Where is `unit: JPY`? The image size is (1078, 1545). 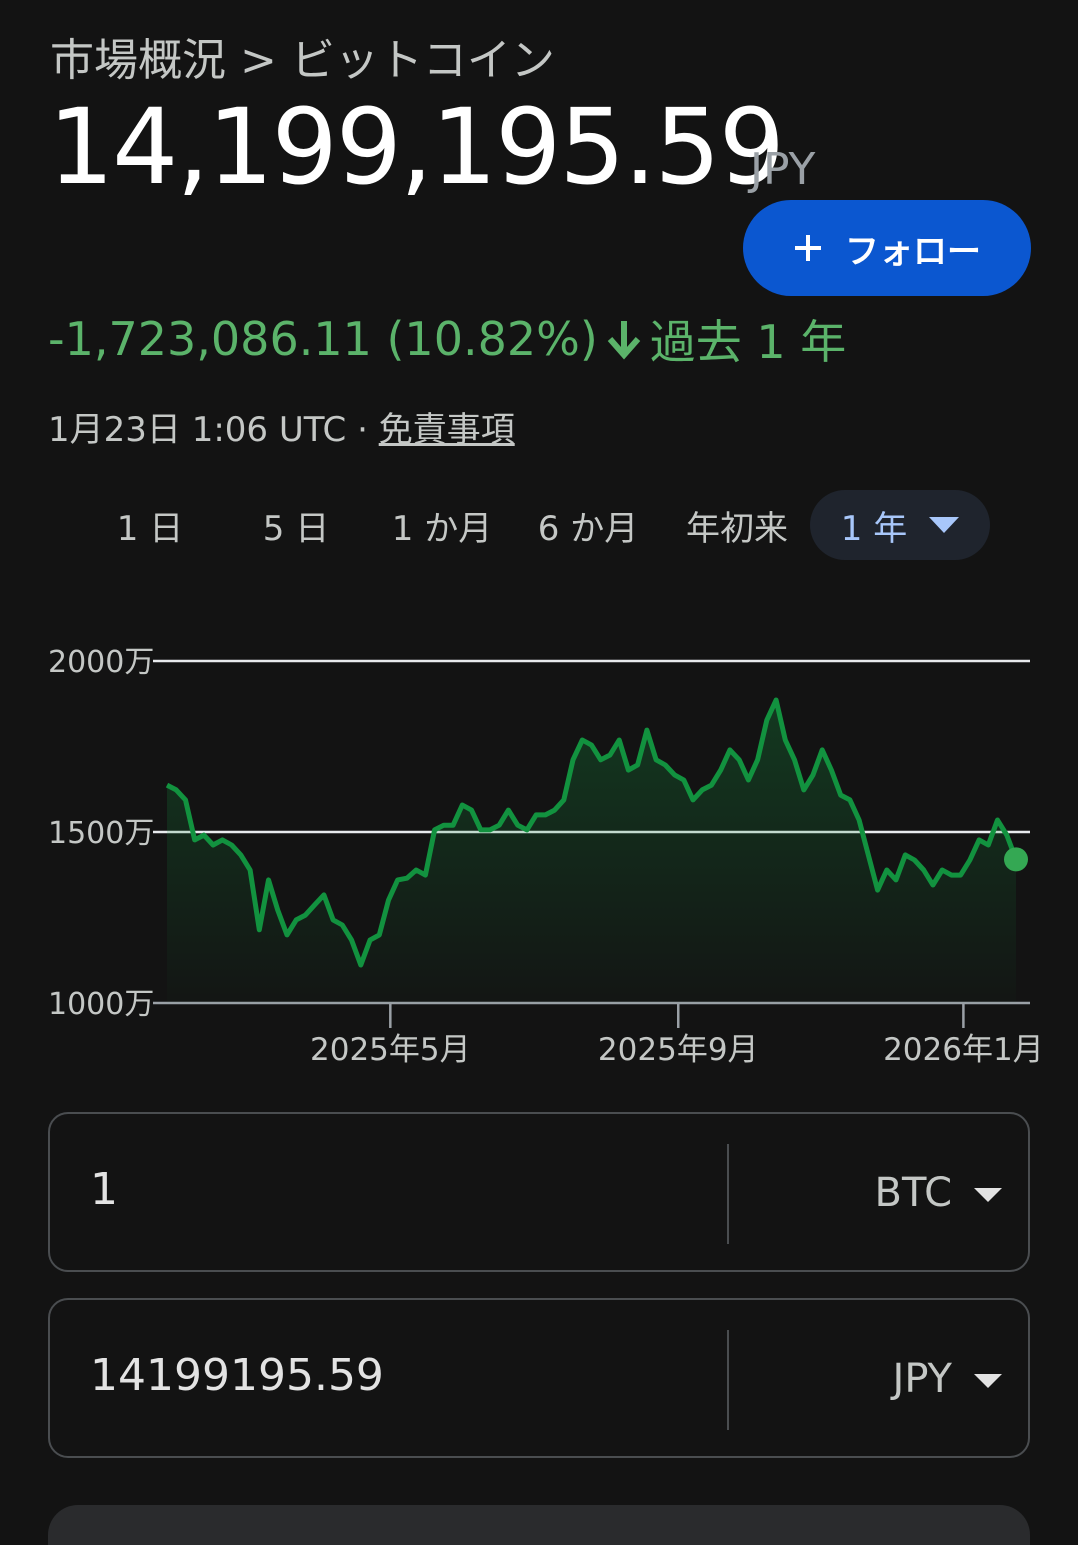
unit: JPY is located at coordinates (922, 1379).